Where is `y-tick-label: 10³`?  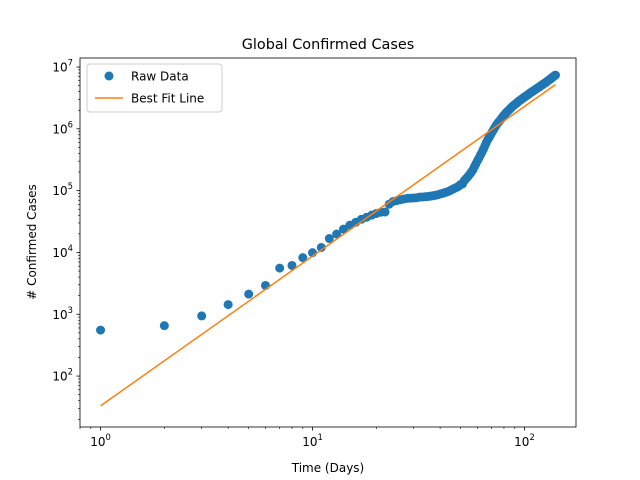 y-tick-label: 10³ is located at coordinates (62, 313).